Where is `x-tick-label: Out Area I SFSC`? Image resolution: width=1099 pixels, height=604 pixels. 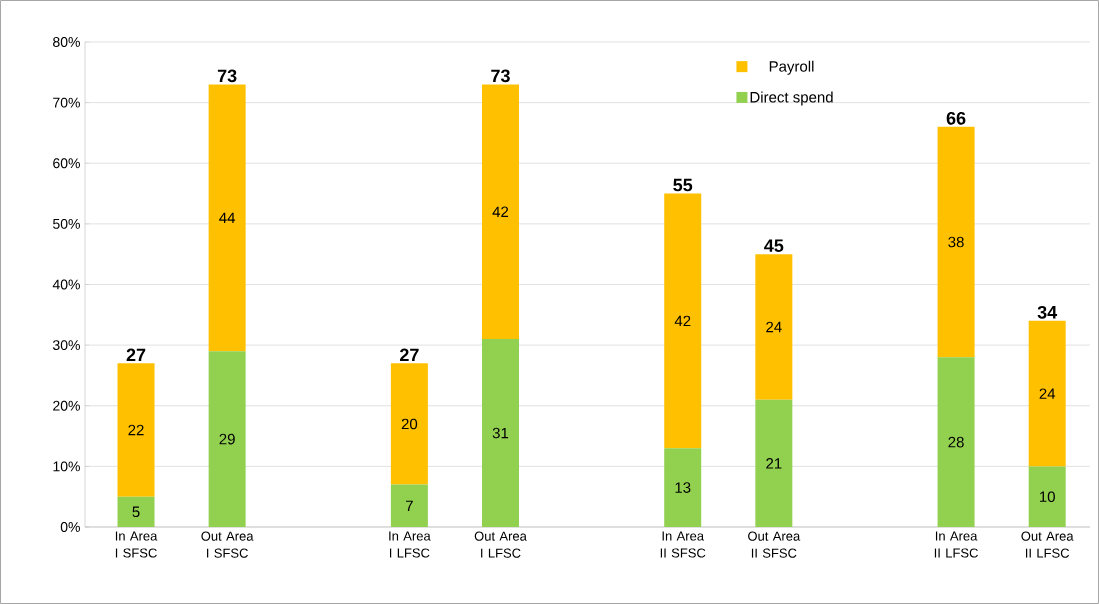 x-tick-label: Out Area I SFSC is located at coordinates (227, 544).